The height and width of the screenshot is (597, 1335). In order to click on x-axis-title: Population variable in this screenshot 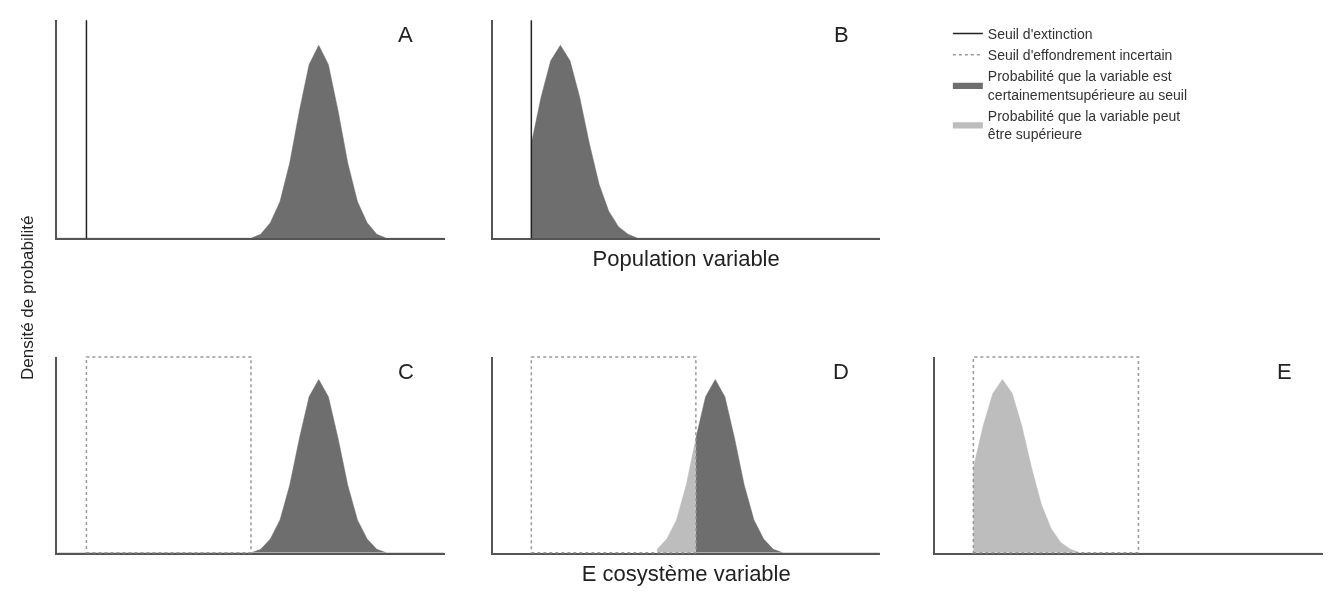, I will do `click(686, 259)`.